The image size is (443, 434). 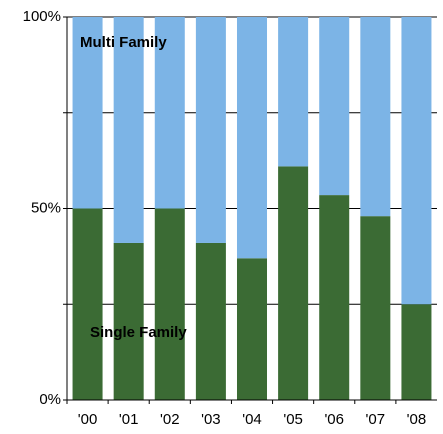 What do you see at coordinates (293, 419) in the screenshot?
I see `x-tick-label: '05` at bounding box center [293, 419].